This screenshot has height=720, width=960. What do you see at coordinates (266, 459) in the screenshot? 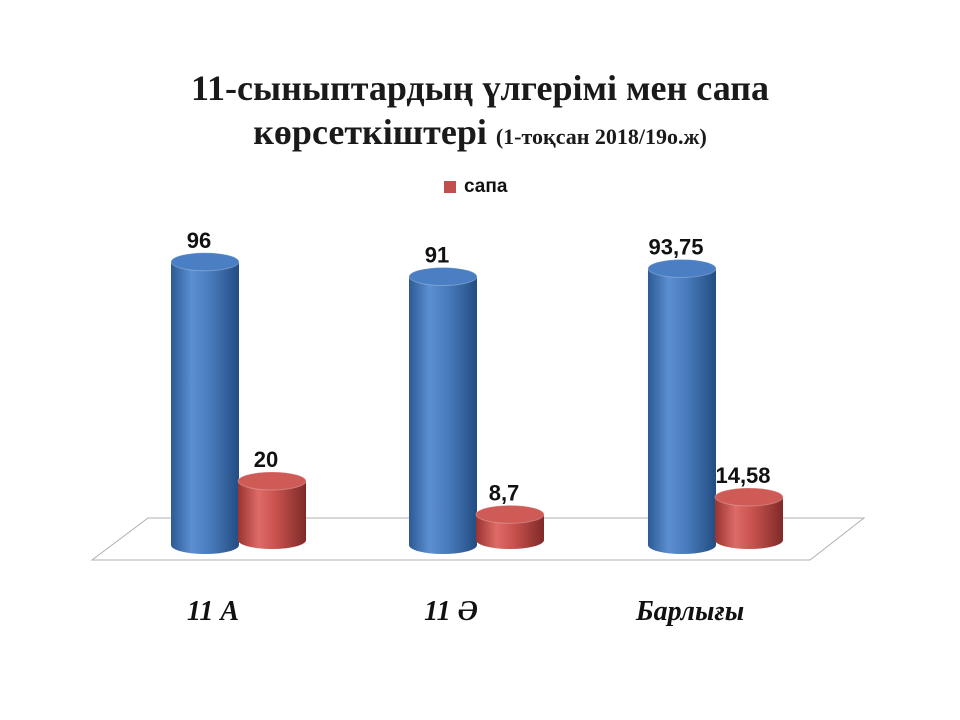
I see `data-label-s1-0: 20` at bounding box center [266, 459].